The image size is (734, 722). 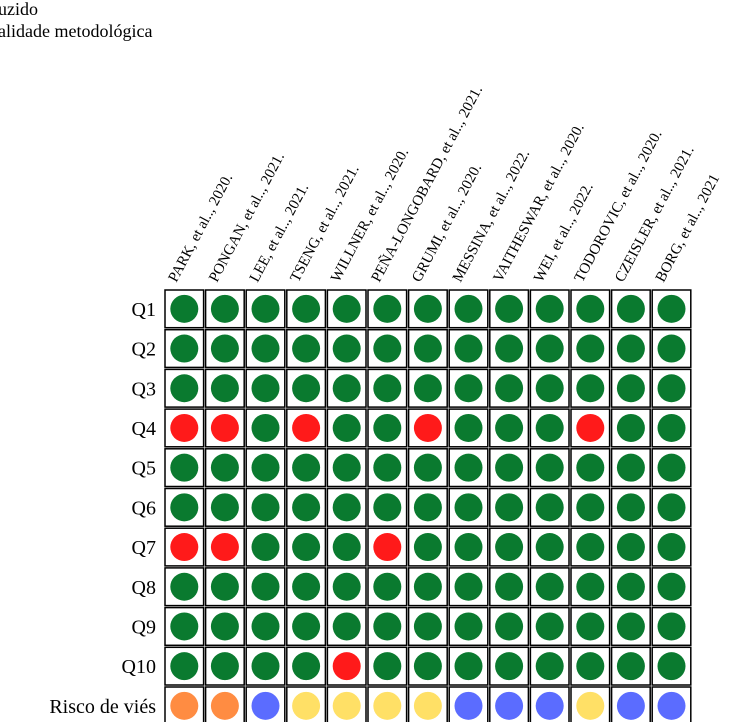 What do you see at coordinates (144, 588) in the screenshot?
I see `row-label: Q8` at bounding box center [144, 588].